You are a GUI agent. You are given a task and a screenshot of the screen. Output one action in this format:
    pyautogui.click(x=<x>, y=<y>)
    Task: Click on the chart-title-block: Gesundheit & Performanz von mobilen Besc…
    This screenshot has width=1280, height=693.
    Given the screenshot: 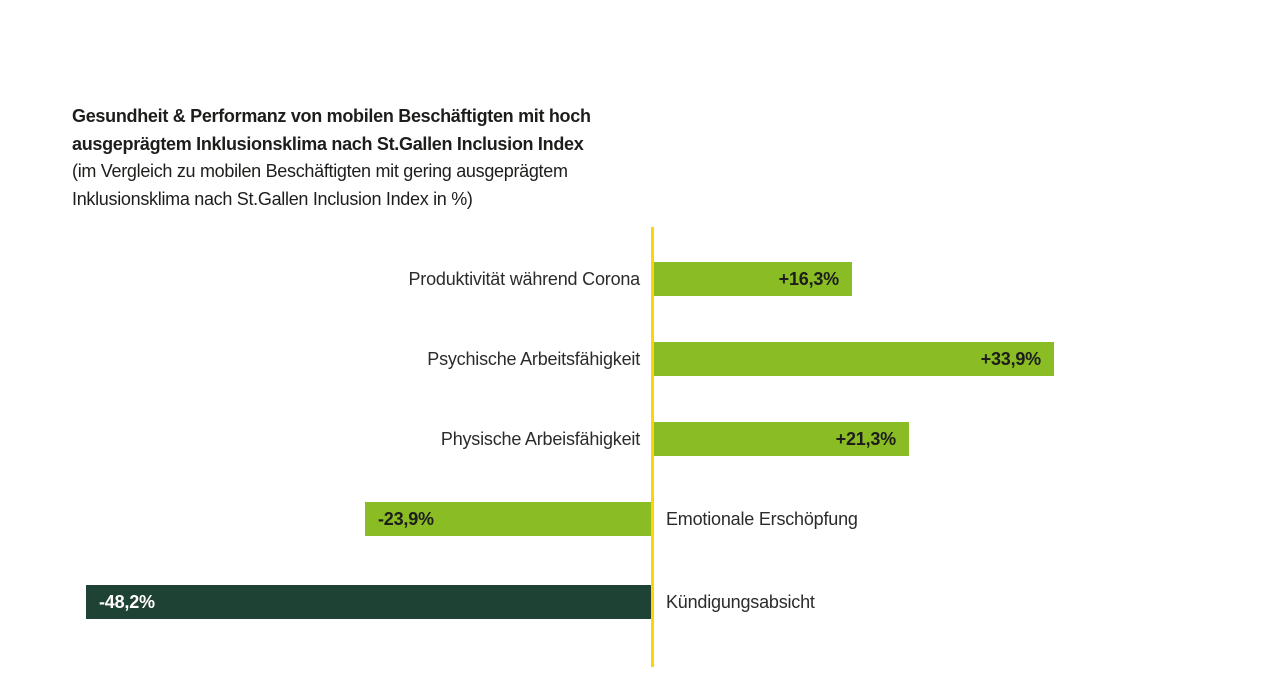 What is the action you would take?
    pyautogui.click(x=331, y=158)
    